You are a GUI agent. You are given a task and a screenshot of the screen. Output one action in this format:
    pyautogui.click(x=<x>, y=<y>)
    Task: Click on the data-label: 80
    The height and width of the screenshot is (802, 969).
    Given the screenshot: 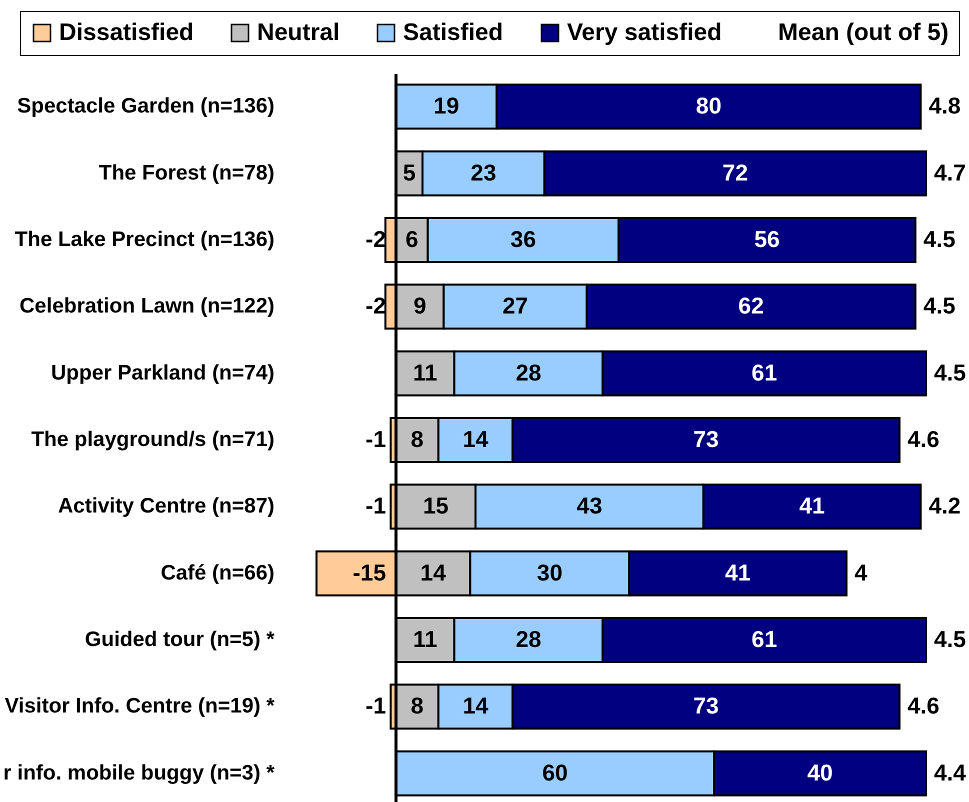 What is the action you would take?
    pyautogui.click(x=709, y=105)
    